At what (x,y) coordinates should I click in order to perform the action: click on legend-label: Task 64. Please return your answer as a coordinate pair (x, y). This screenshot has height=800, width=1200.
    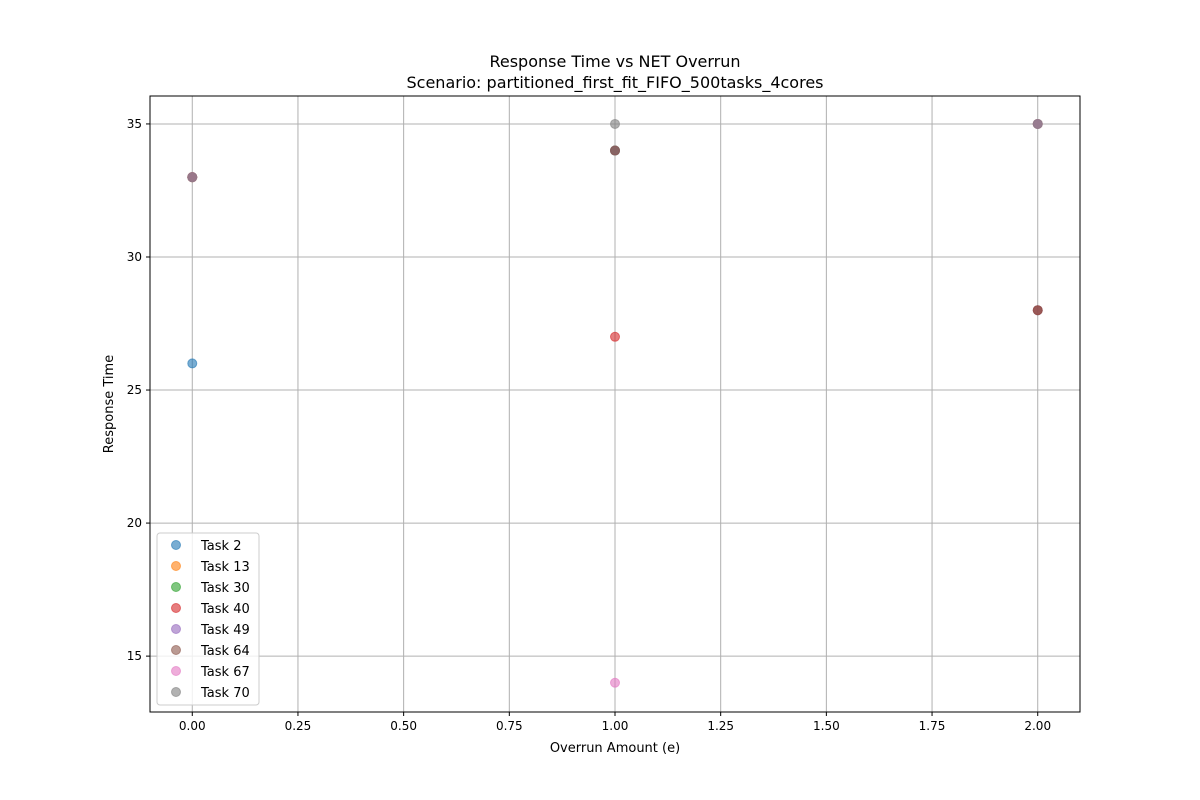
    Looking at the image, I should click on (225, 651).